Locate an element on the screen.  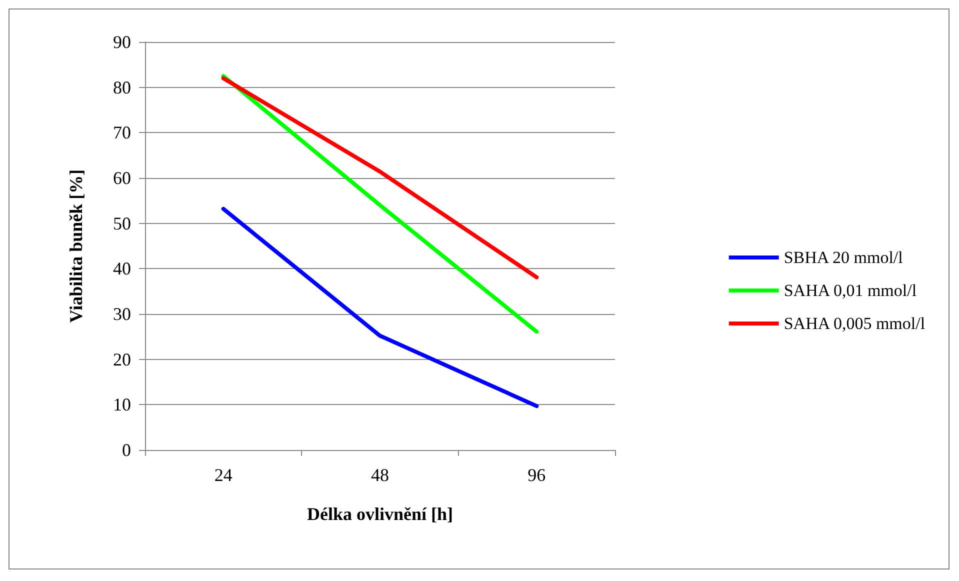
y-tick-label: 50 is located at coordinates (122, 223).